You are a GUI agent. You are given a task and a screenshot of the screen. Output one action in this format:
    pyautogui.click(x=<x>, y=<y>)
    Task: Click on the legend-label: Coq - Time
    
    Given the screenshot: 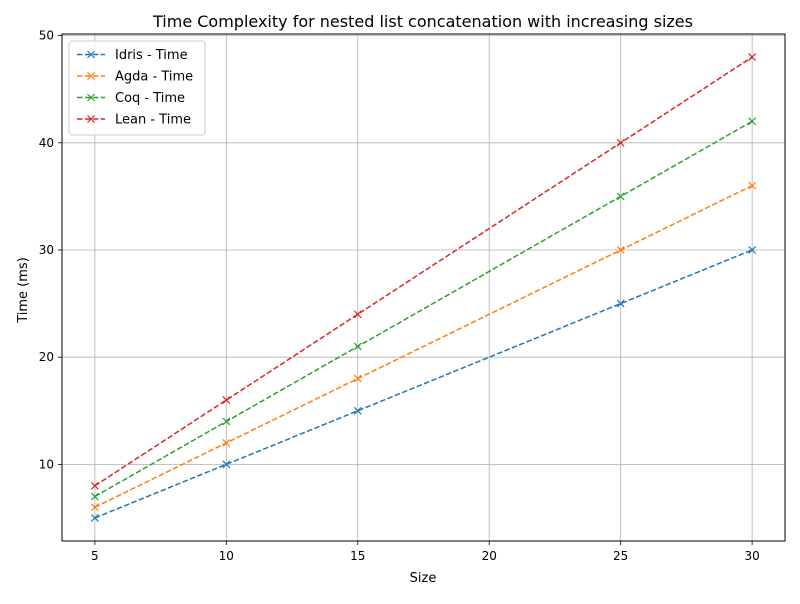 What is the action you would take?
    pyautogui.click(x=150, y=98)
    